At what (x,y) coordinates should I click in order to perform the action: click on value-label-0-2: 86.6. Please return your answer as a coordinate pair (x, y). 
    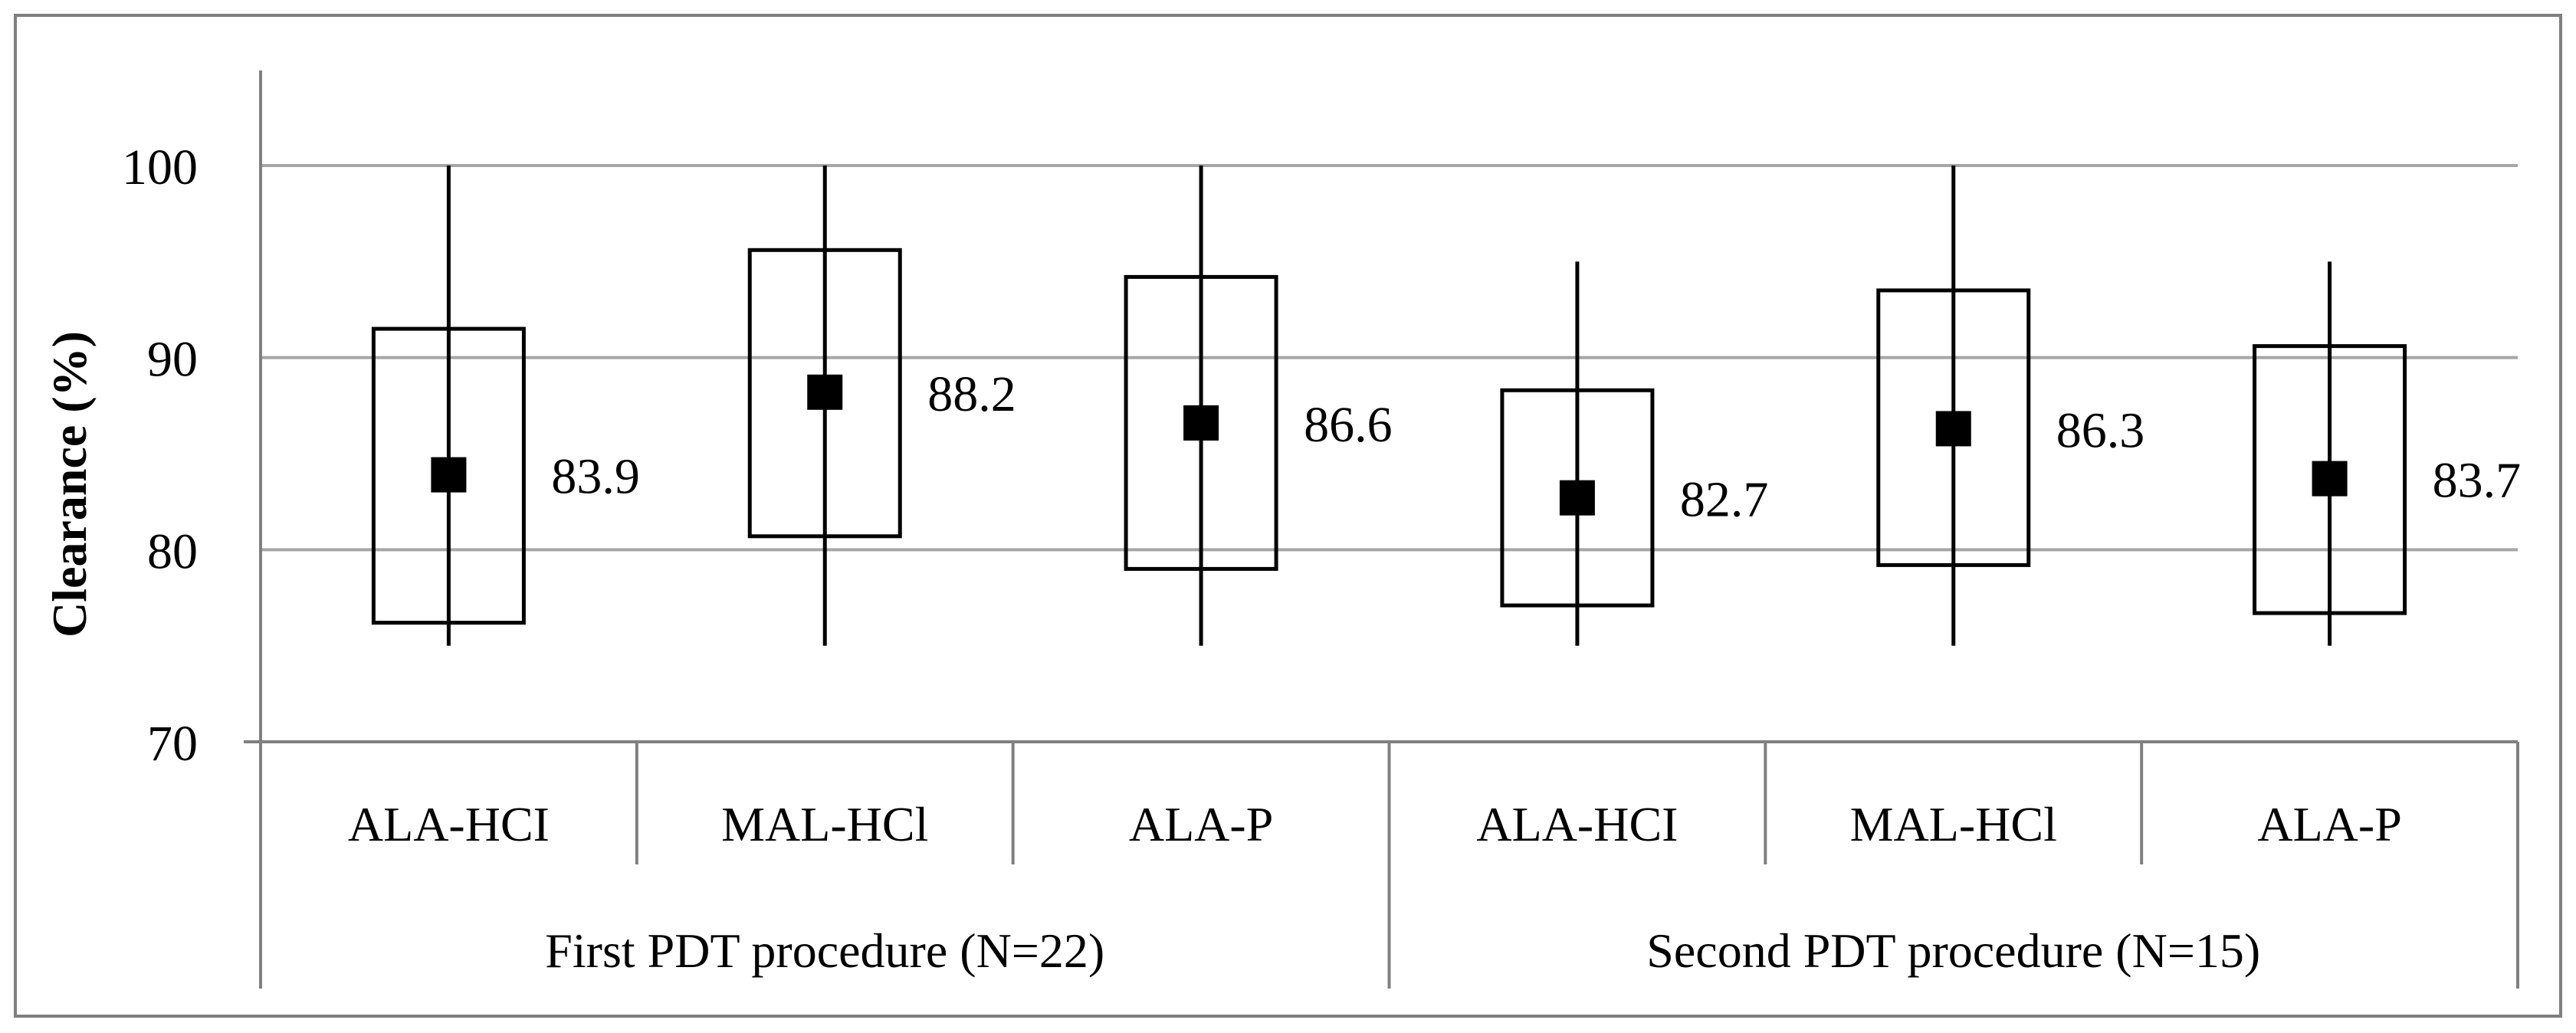
    Looking at the image, I should click on (1348, 425).